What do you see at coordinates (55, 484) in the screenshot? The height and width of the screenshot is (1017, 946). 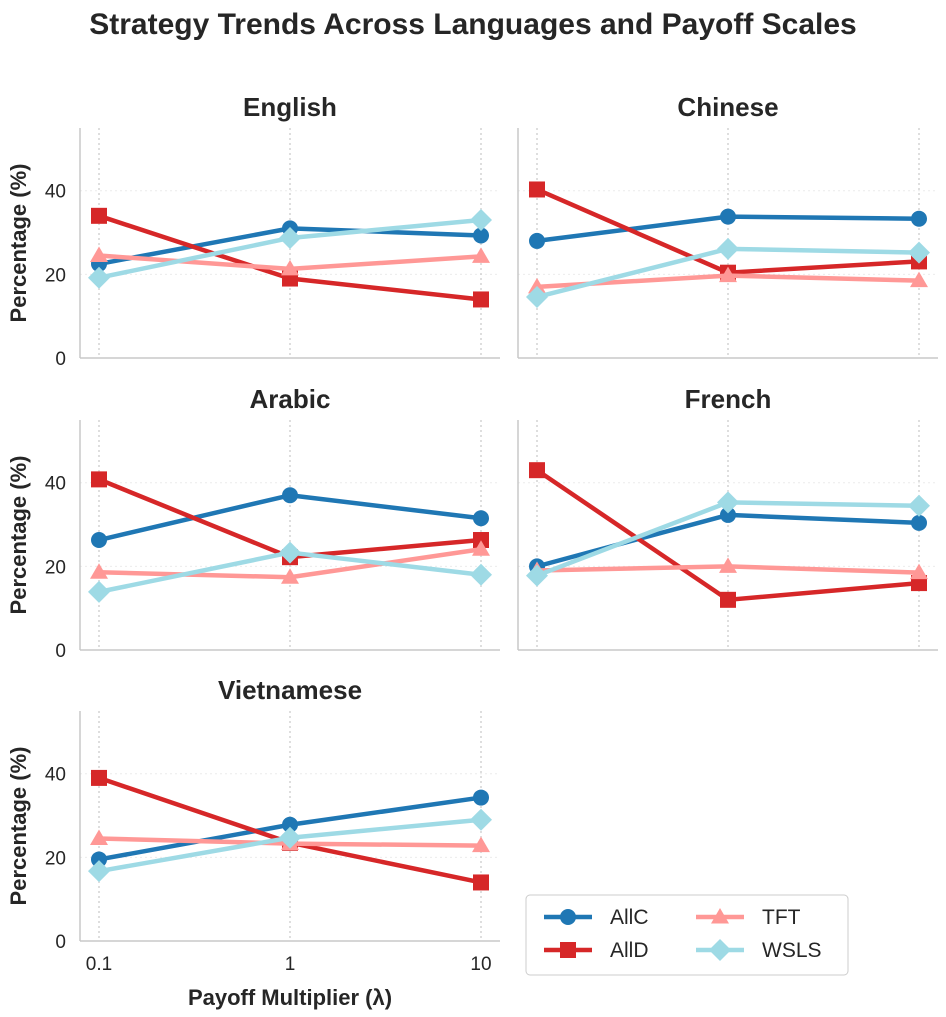 I see `arabic-ytick-40: 40` at bounding box center [55, 484].